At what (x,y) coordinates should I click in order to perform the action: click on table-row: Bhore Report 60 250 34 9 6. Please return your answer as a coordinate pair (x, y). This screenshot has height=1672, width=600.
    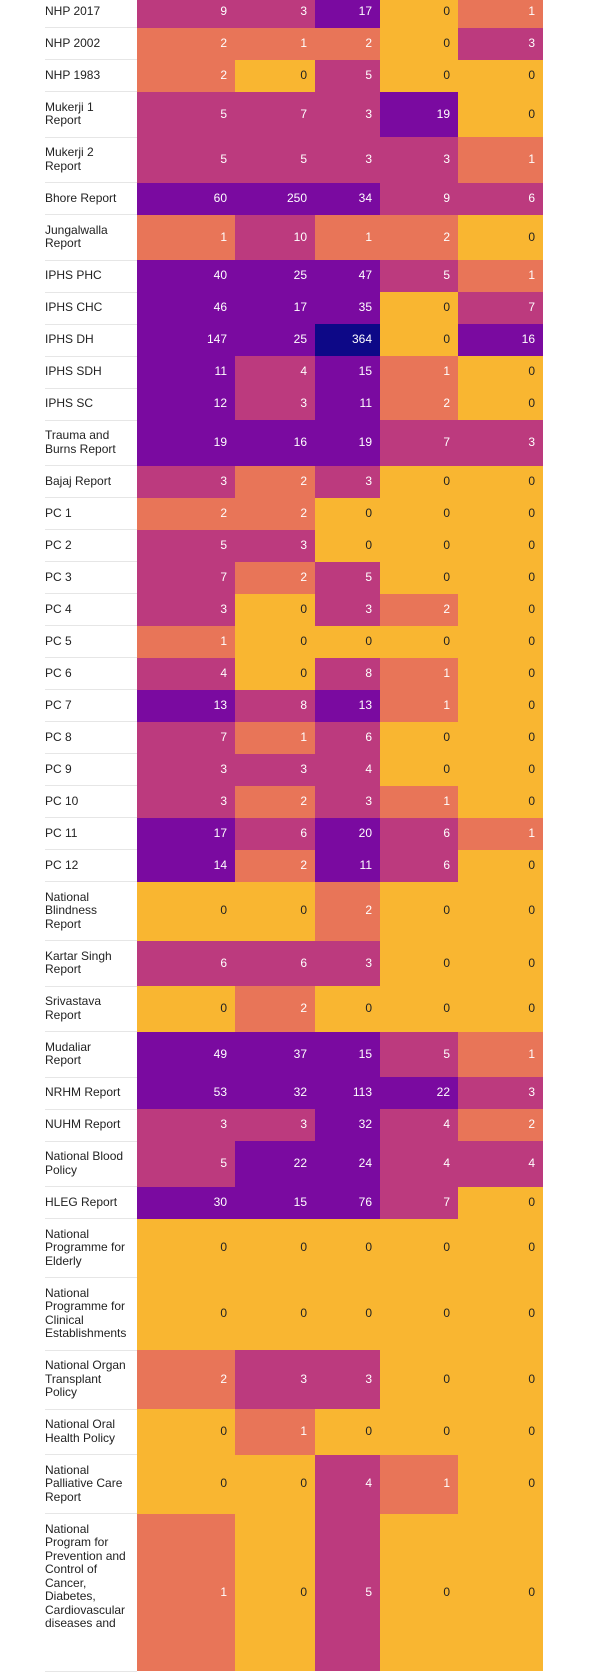
    Looking at the image, I should click on (294, 198).